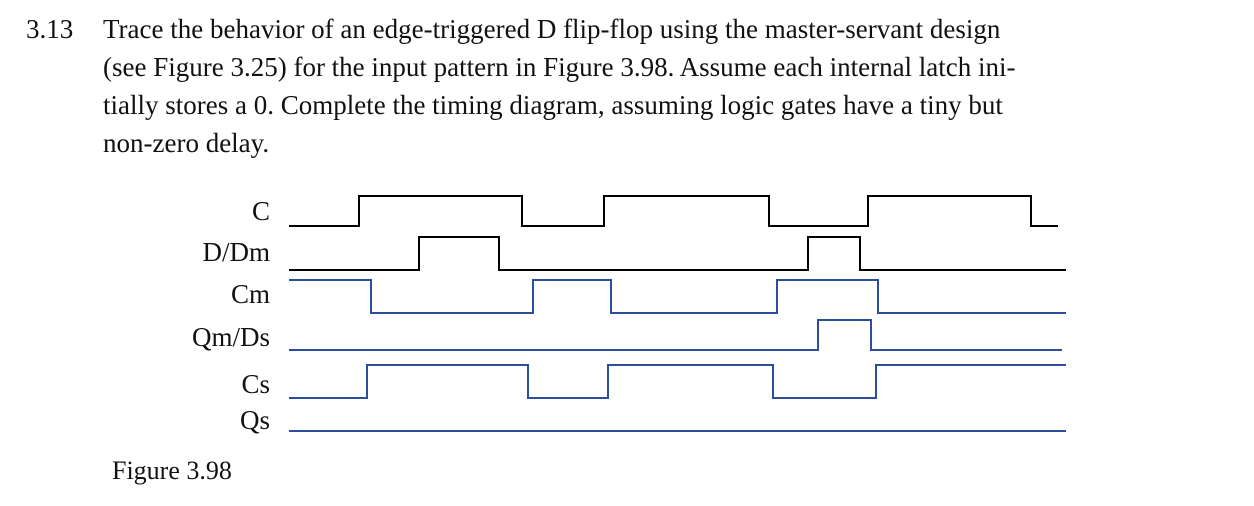 This screenshot has height=506, width=1254. Describe the element at coordinates (185, 253) in the screenshot. I see `signal-labels: C D/Dm Cm Qm/Ds Cs Qs` at that location.